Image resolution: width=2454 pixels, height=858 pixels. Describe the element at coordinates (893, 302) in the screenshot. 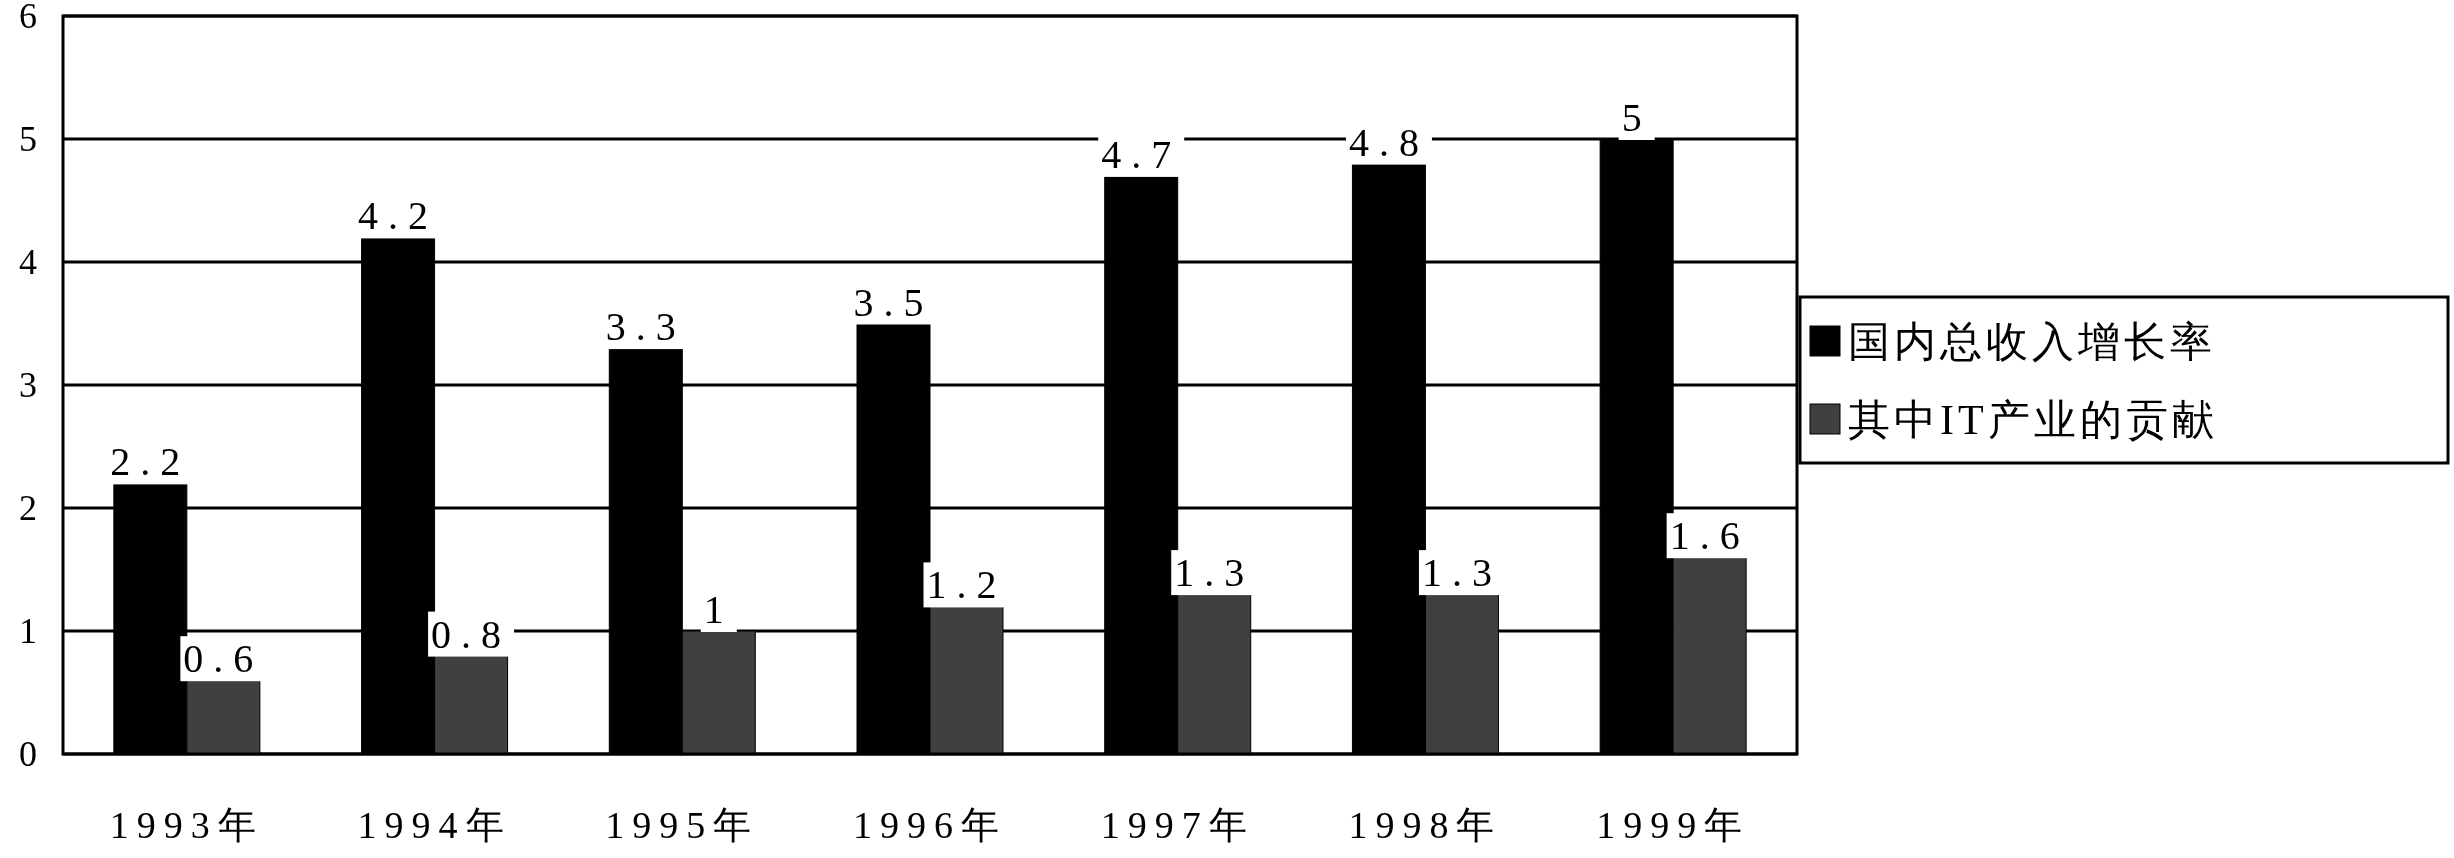

I see `data-label: 3.5` at that location.